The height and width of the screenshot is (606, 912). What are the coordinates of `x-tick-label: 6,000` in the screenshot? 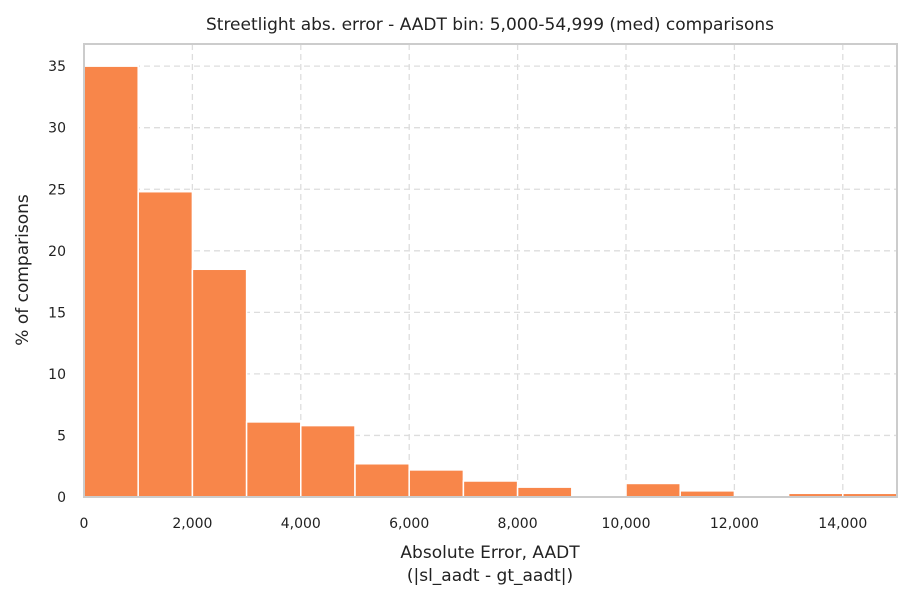 It's located at (409, 524).